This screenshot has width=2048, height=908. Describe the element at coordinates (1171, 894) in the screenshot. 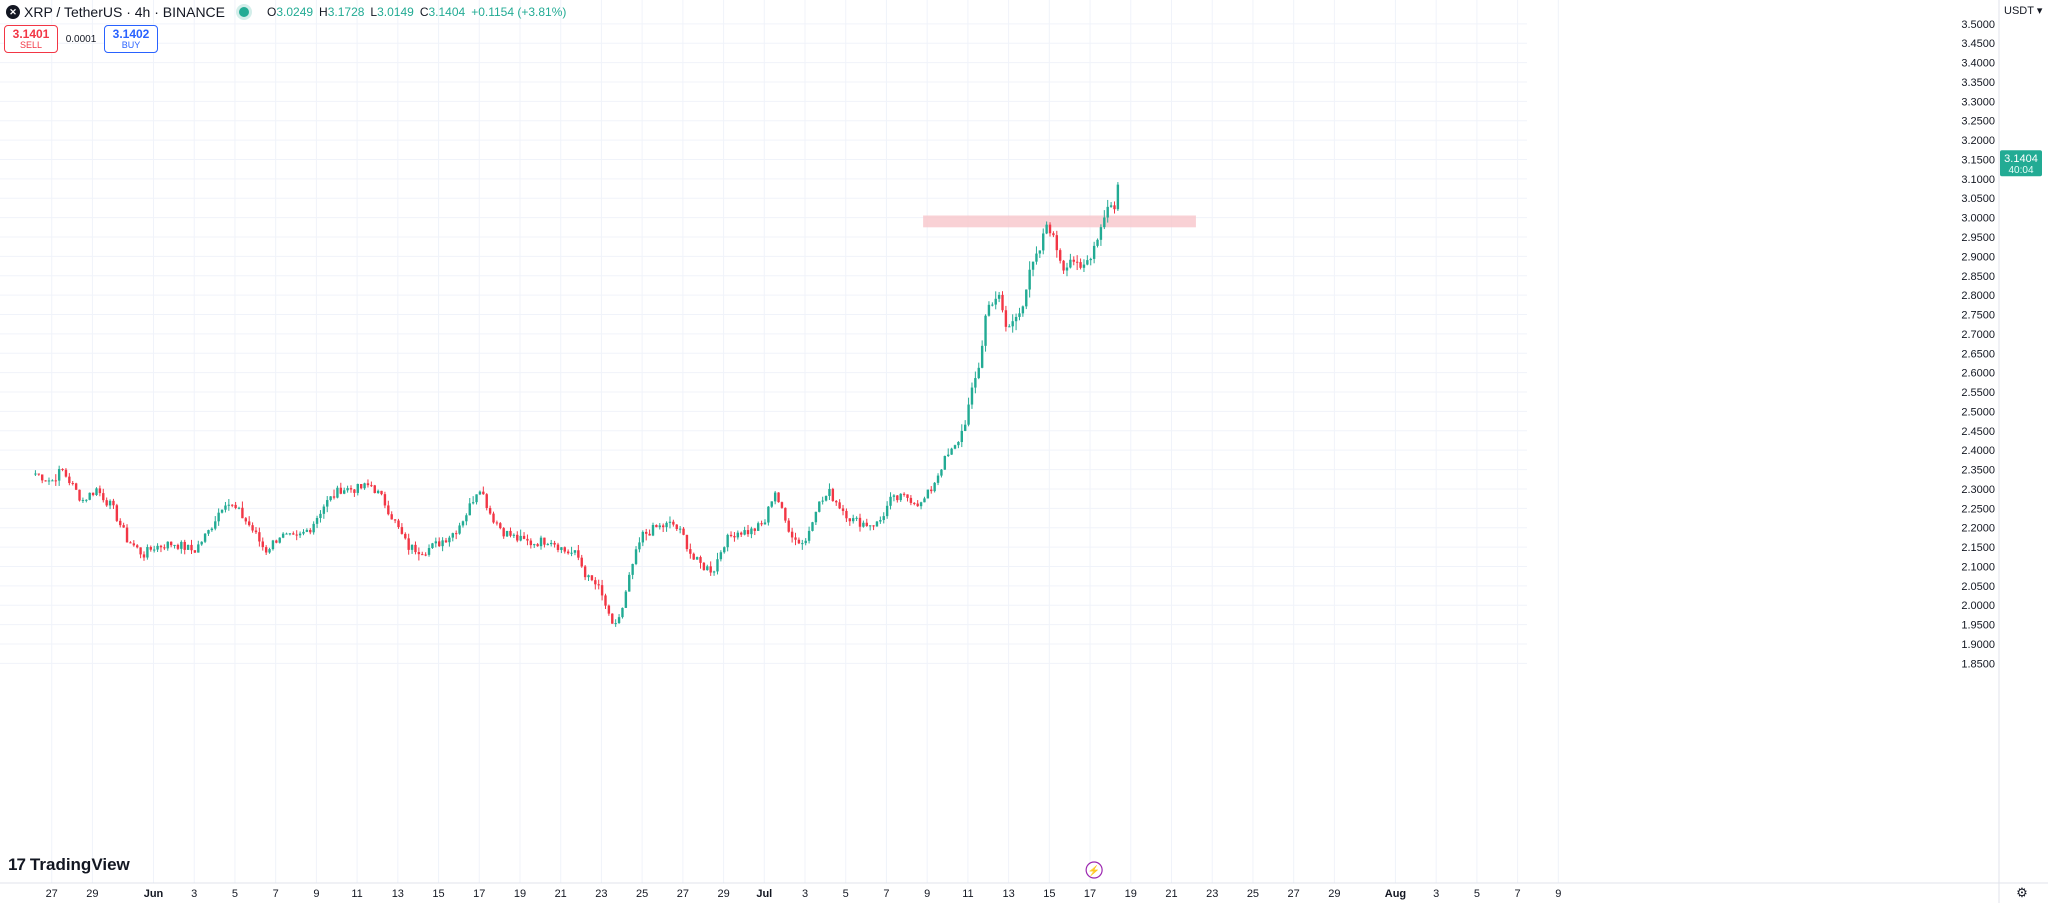

I see `x-tick-label: 21` at that location.